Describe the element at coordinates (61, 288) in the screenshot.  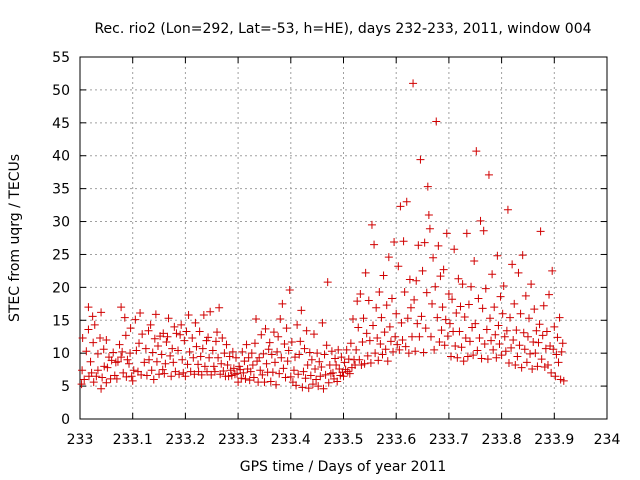
I see `y-tick-label: 20` at that location.